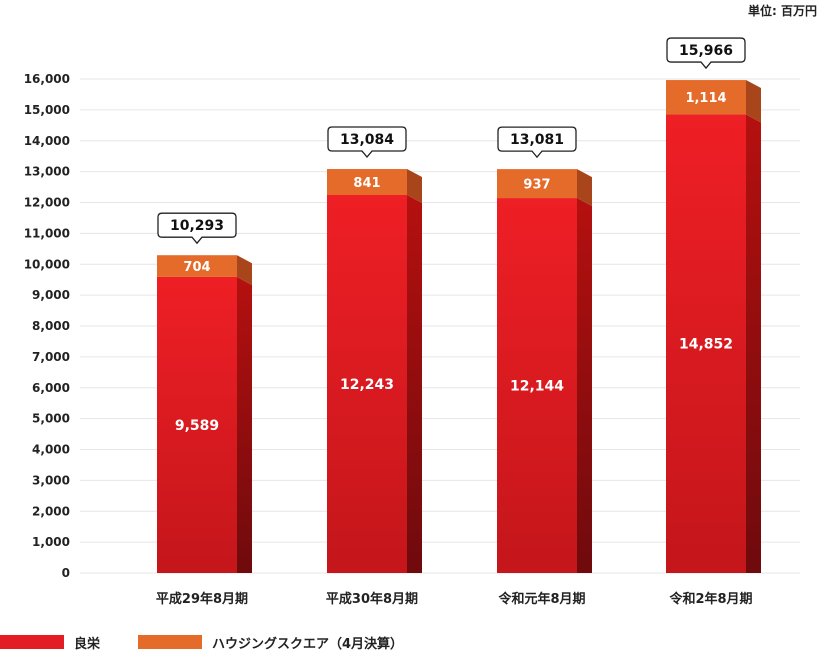 This screenshot has width=829, height=662. I want to click on value-label-housing-square: 704, so click(196, 267).